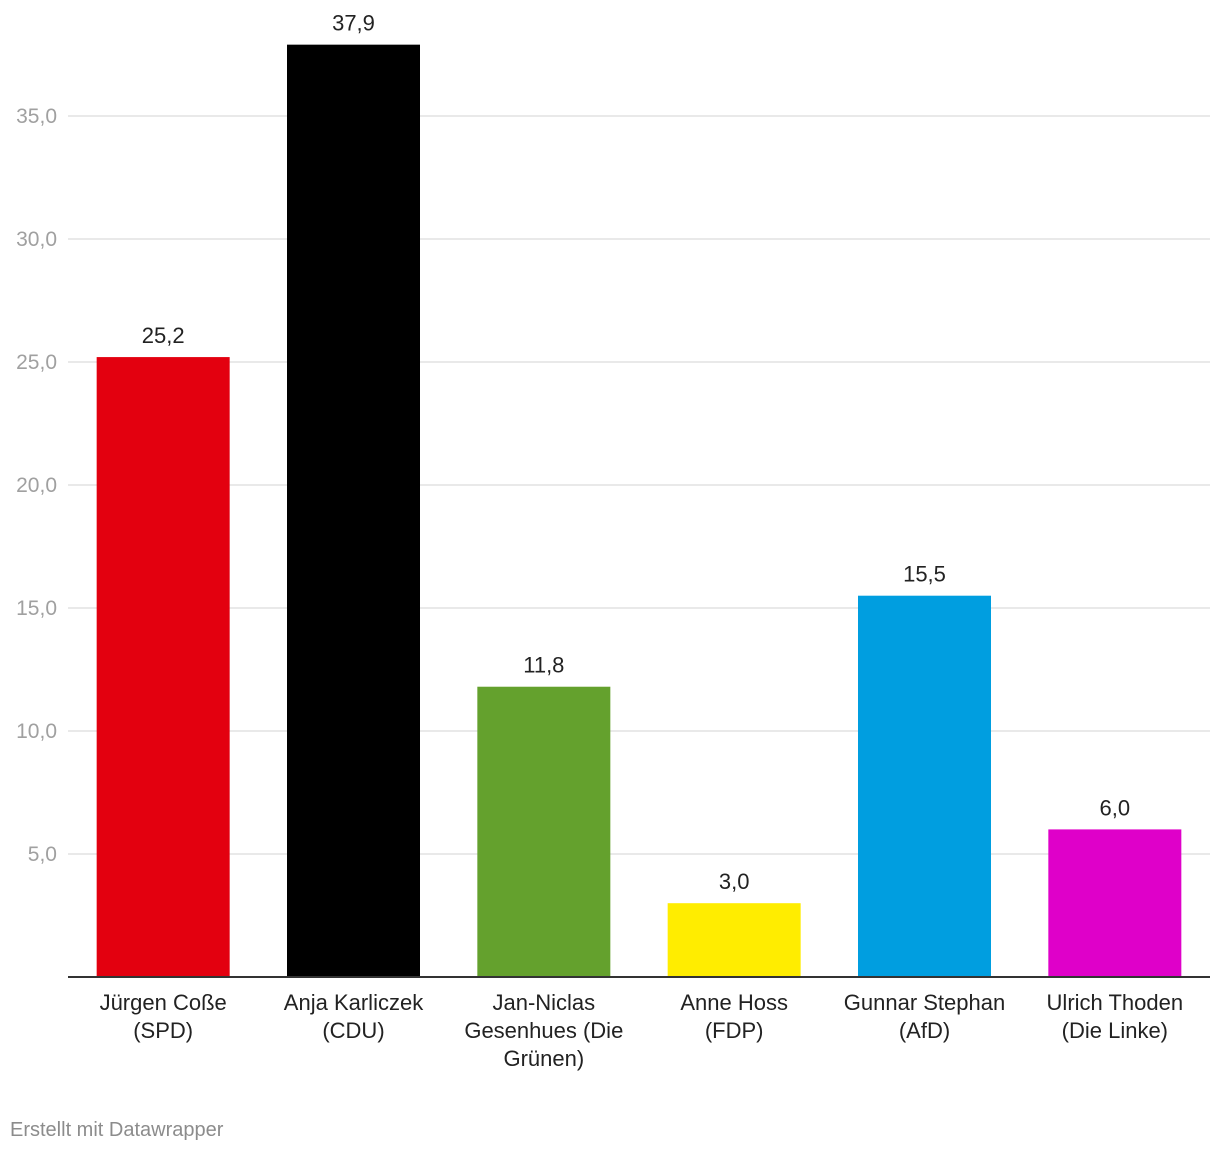 Image resolution: width=1220 pixels, height=1154 pixels. I want to click on category-label-line: Anne Hoss, so click(734, 1002).